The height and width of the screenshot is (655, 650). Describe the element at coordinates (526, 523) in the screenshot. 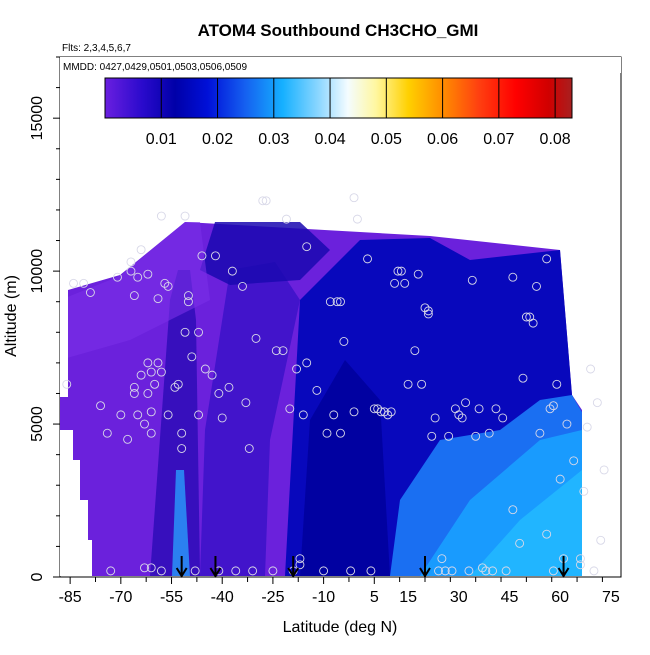

I see `field-right-sky` at that location.